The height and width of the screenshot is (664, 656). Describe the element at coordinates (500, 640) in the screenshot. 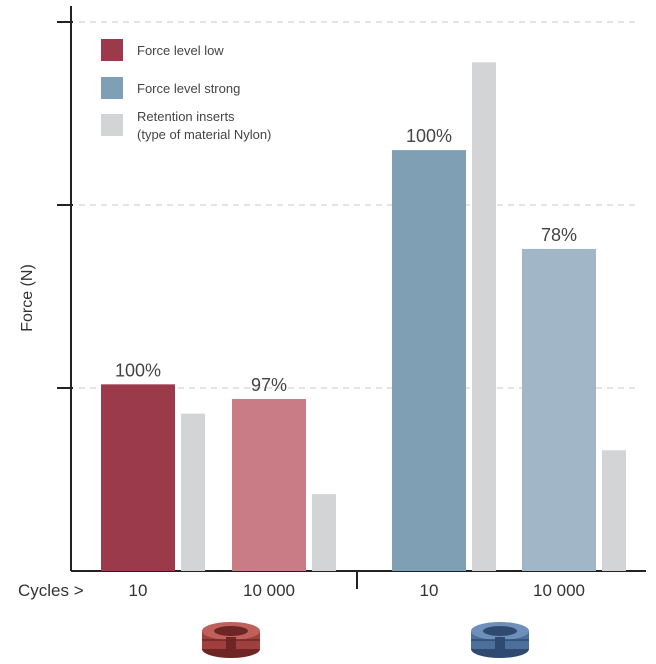

I see `blue-retention-insert-icon` at that location.